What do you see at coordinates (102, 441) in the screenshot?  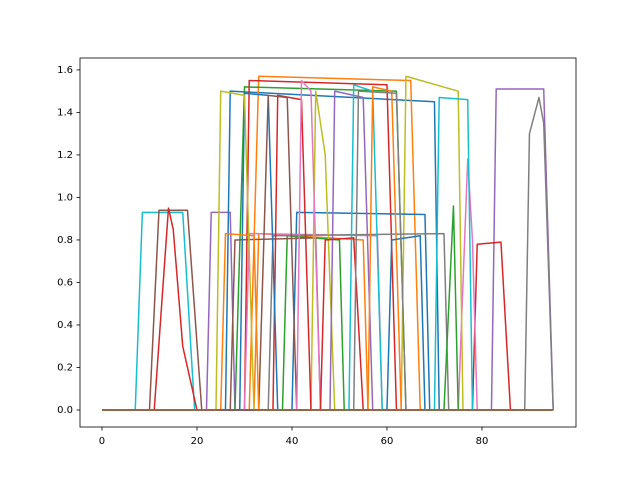 I see `x-tick-label: 0` at bounding box center [102, 441].